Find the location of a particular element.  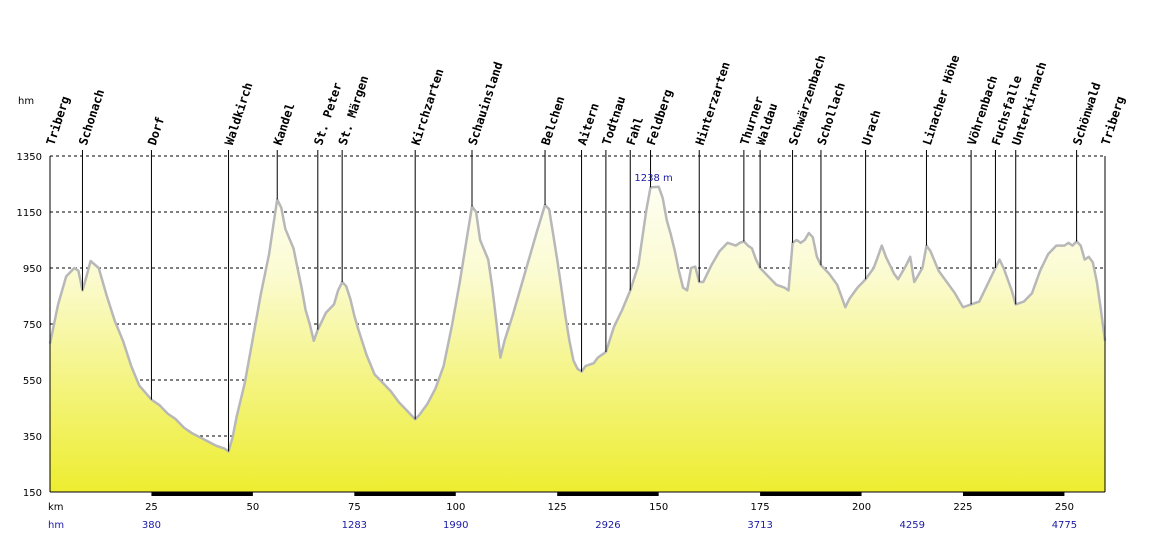

place-label: Schönwald is located at coordinates (1086, 114).